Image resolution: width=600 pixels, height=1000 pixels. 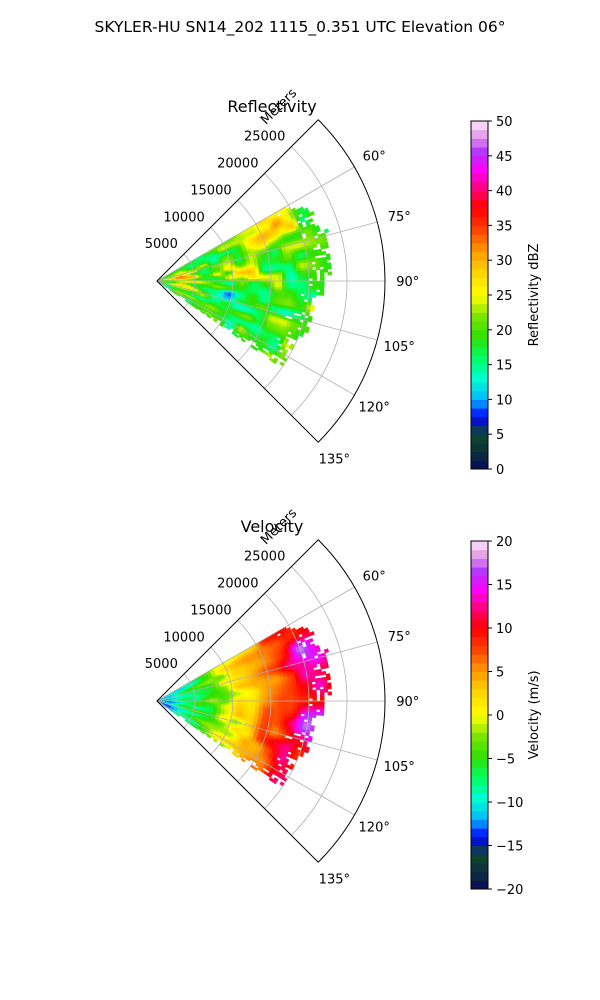 I want to click on range-tick-label: 5000, so click(x=161, y=244).